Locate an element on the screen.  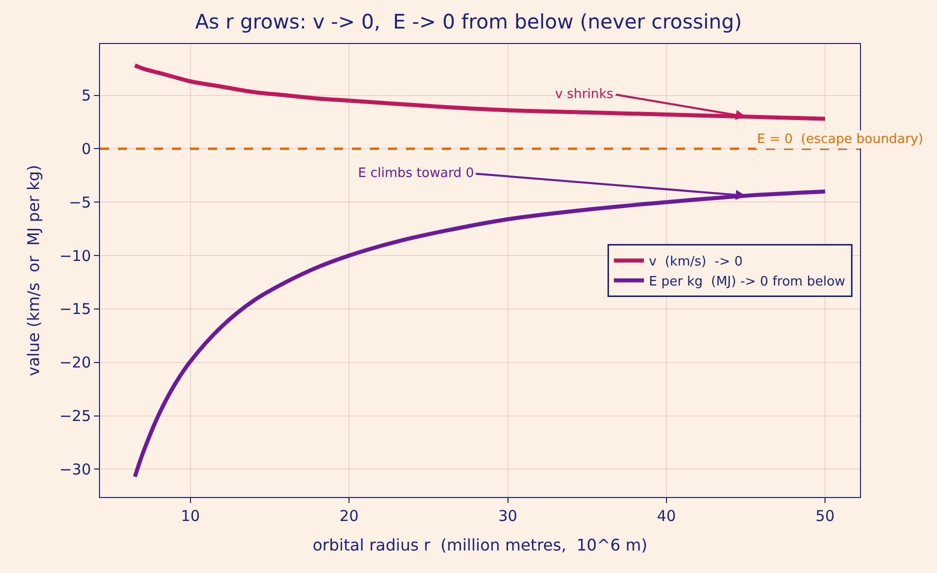
x-tick-label: 10 is located at coordinates (190, 516).